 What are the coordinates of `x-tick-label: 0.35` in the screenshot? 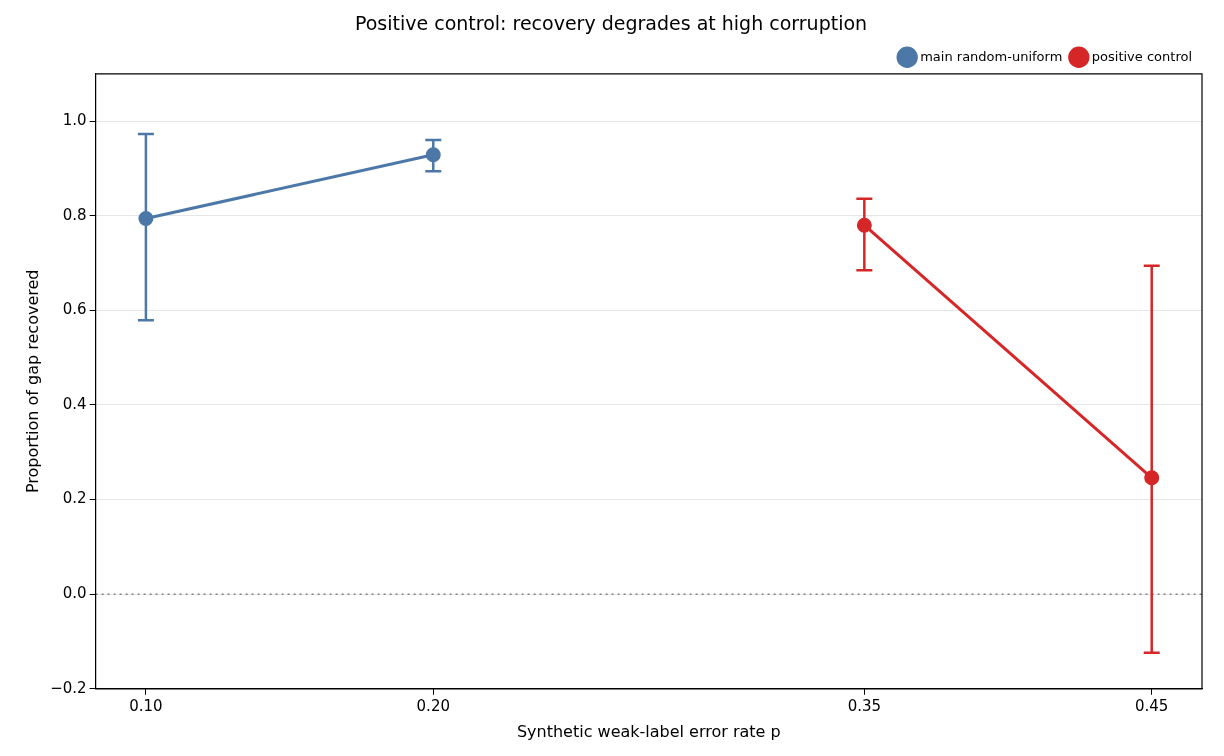 It's located at (864, 705).